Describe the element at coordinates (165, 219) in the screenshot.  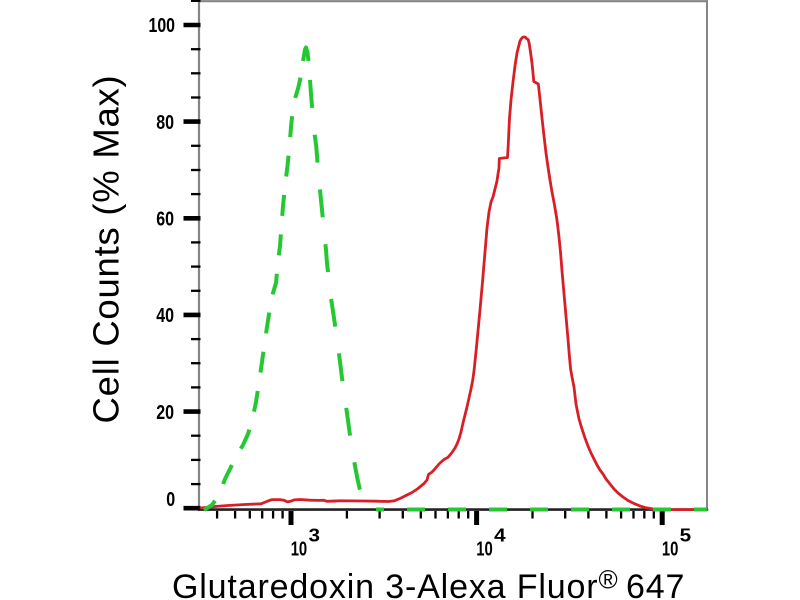
I see `svg-text: 60` at that location.